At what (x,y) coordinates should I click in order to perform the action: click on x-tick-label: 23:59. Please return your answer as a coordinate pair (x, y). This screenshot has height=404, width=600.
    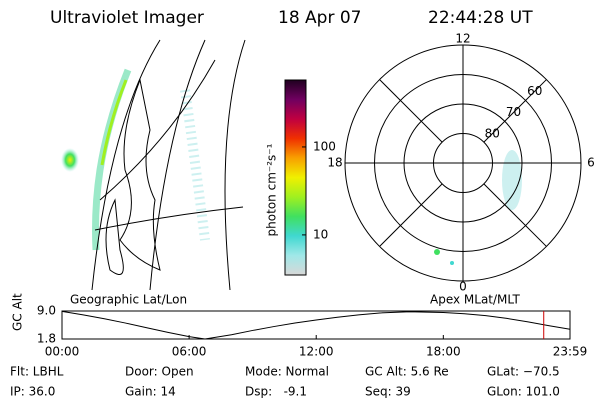
    Looking at the image, I should click on (570, 352).